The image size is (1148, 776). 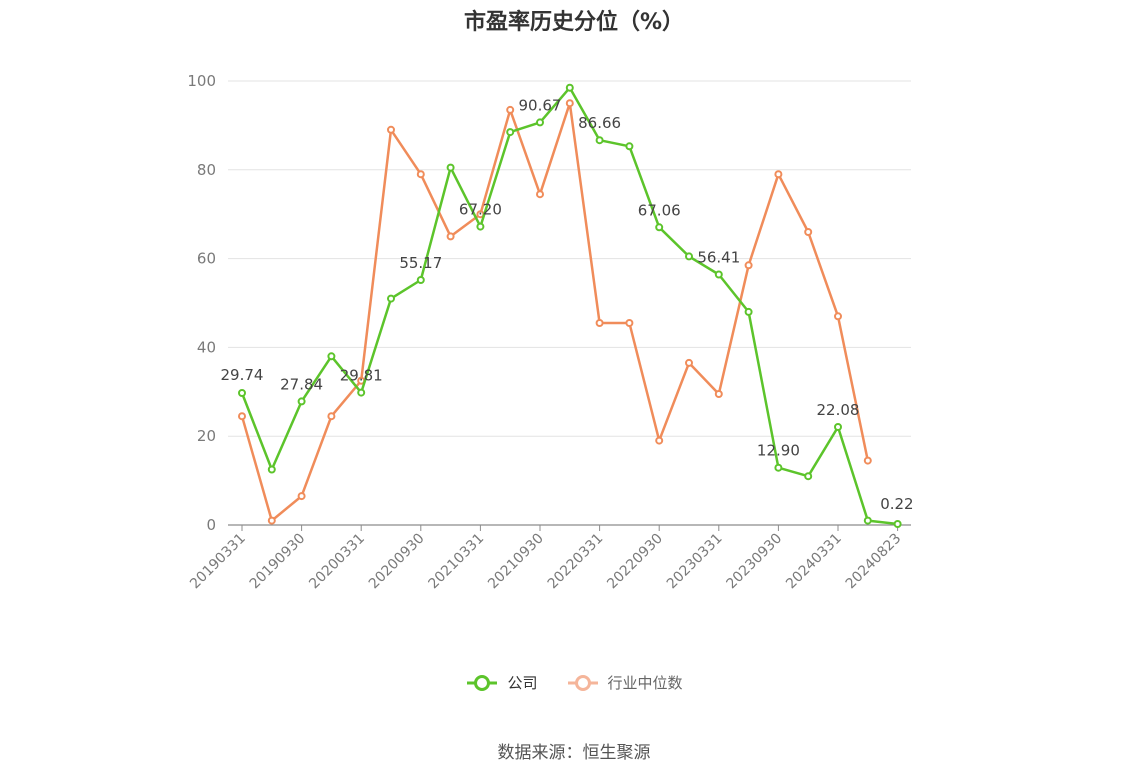 What do you see at coordinates (522, 683) in the screenshot?
I see `legend-company-label: 公司` at bounding box center [522, 683].